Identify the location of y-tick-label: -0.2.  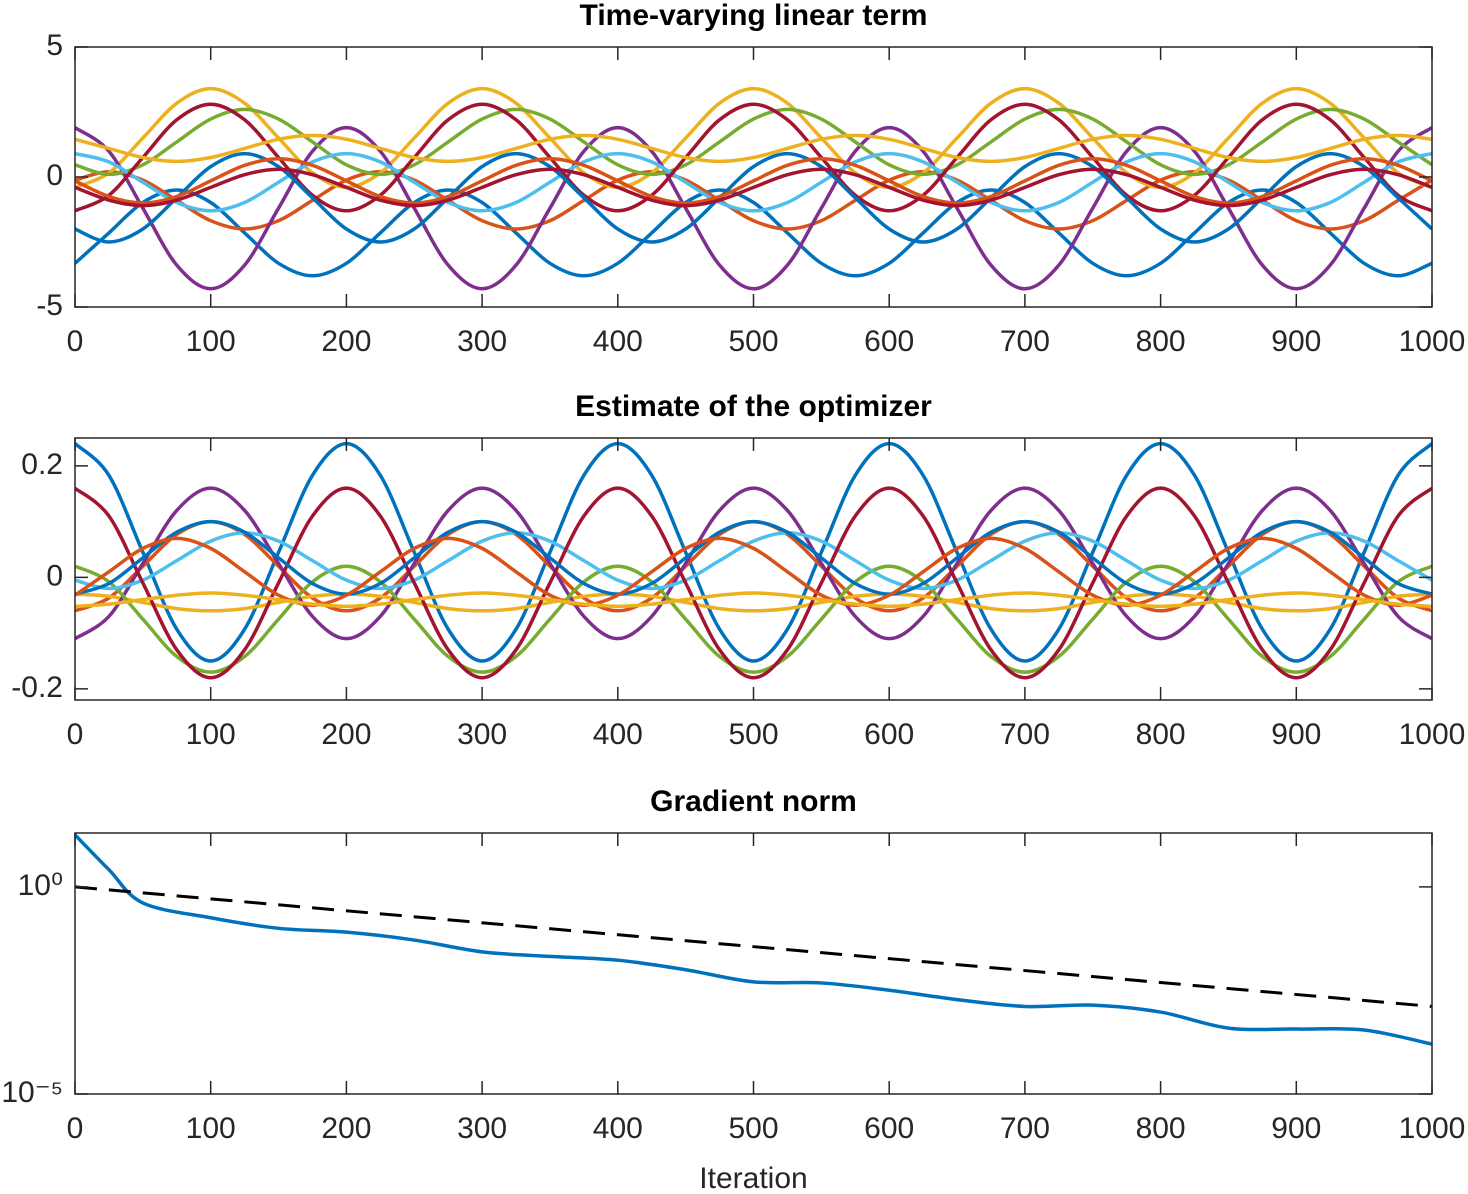
(37, 687).